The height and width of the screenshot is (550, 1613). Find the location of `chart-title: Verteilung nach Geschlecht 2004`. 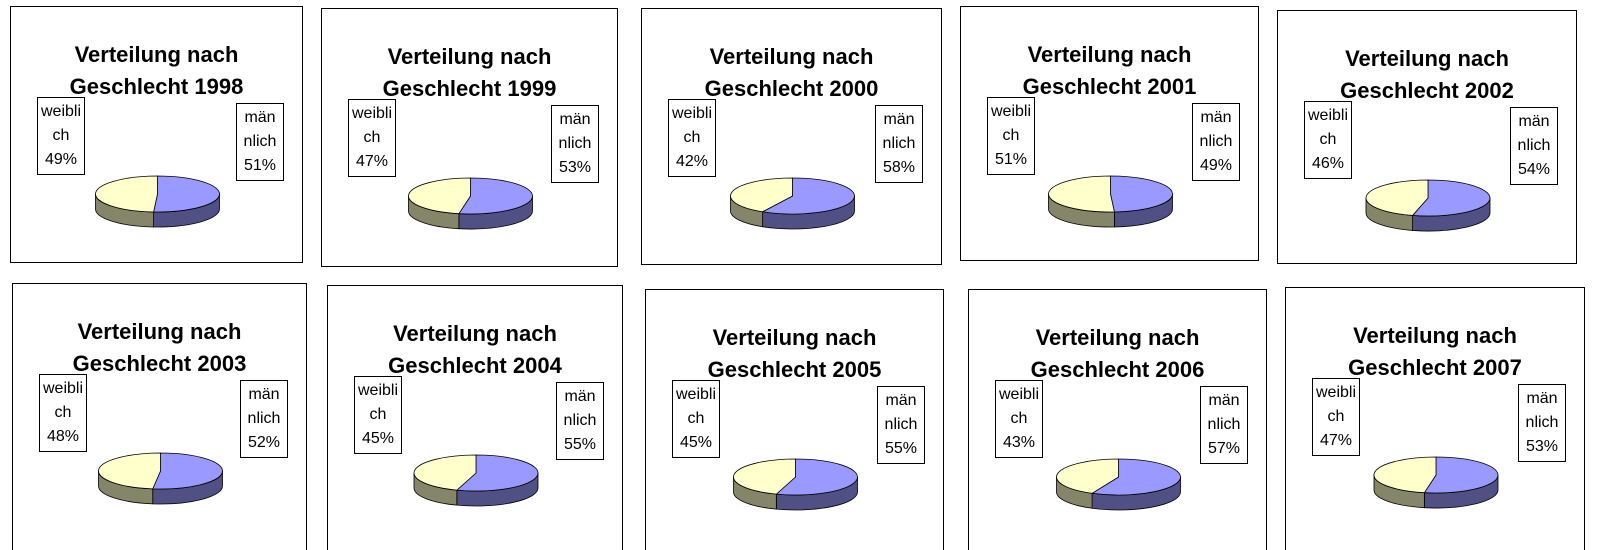

chart-title: Verteilung nach Geschlecht 2004 is located at coordinates (475, 349).